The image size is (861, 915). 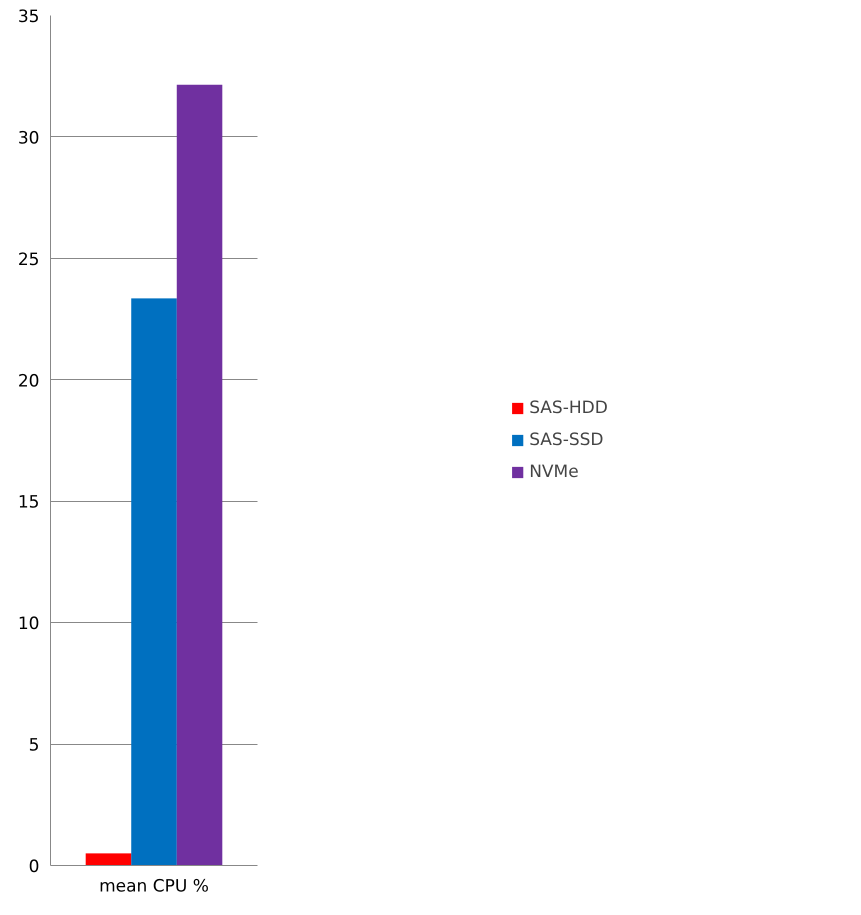 I want to click on y-tick-label: 25, so click(x=29, y=260).